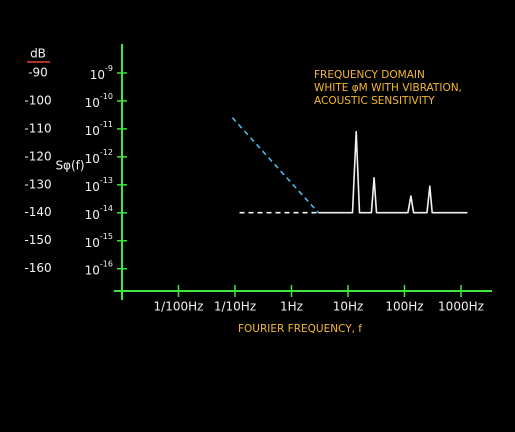  Describe the element at coordinates (37, 184) in the screenshot. I see `db-tick-label: -130` at that location.